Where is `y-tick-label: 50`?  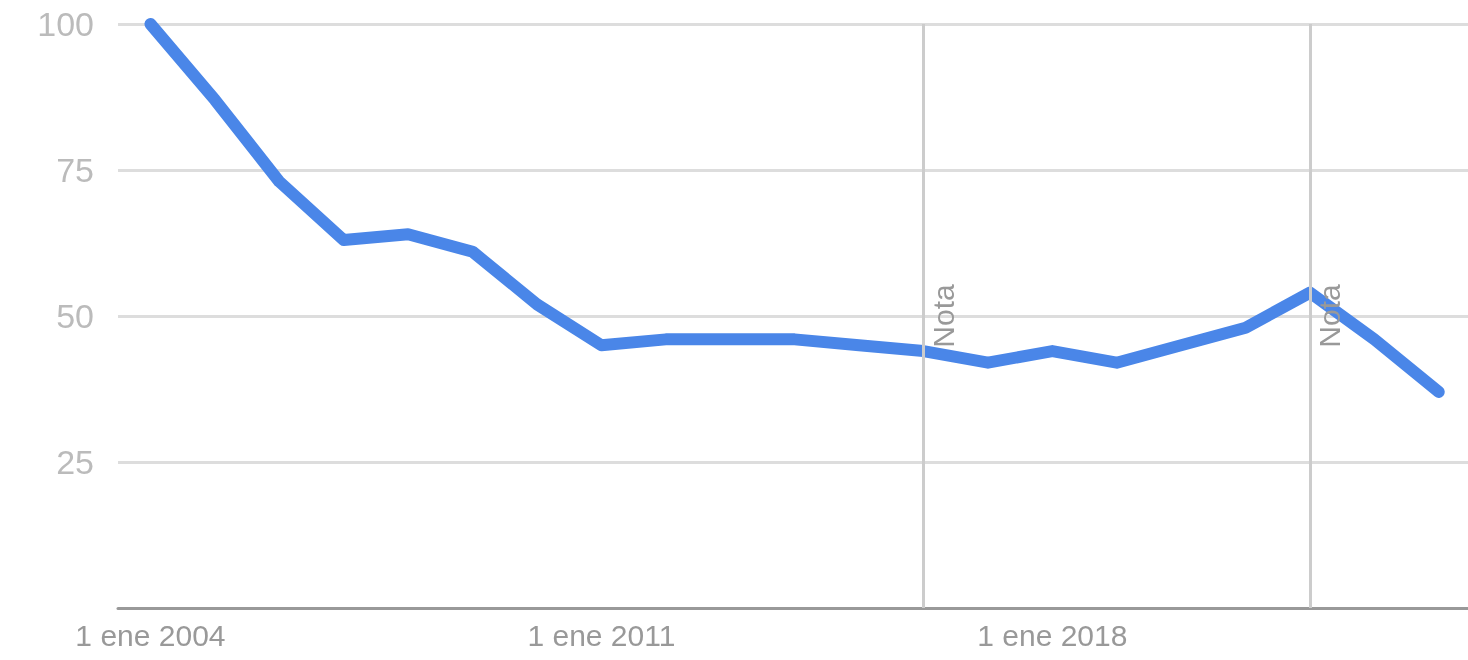
y-tick-label: 50 is located at coordinates (75, 316).